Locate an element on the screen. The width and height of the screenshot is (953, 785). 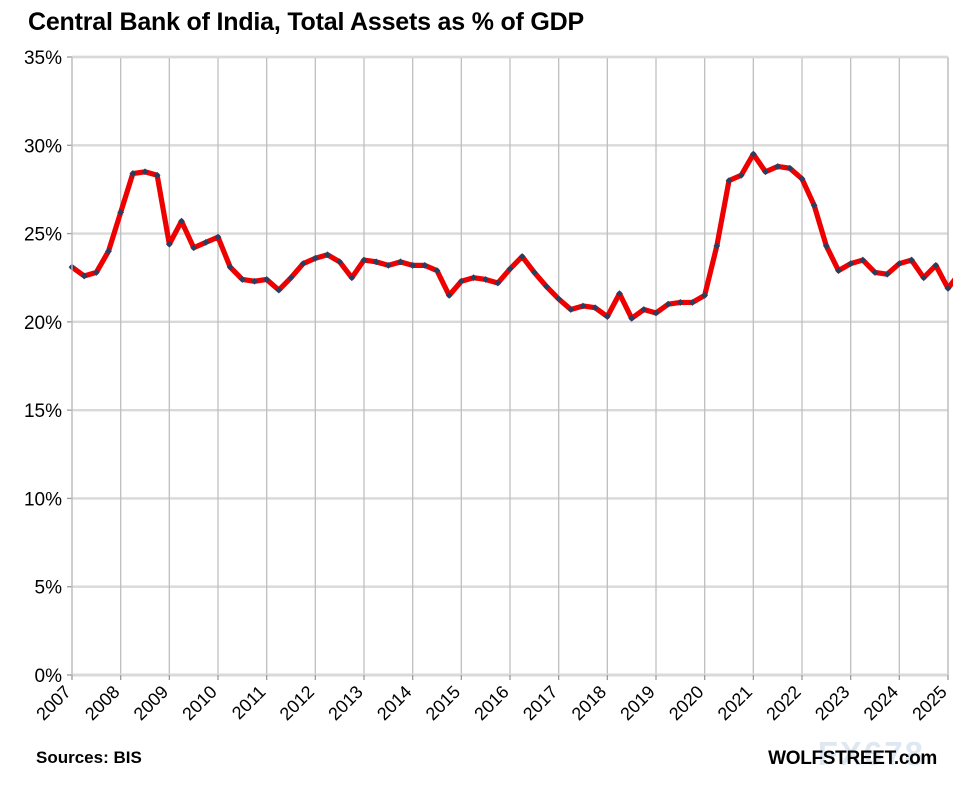
x-axis-tick-label: 2007 is located at coordinates (53, 703).